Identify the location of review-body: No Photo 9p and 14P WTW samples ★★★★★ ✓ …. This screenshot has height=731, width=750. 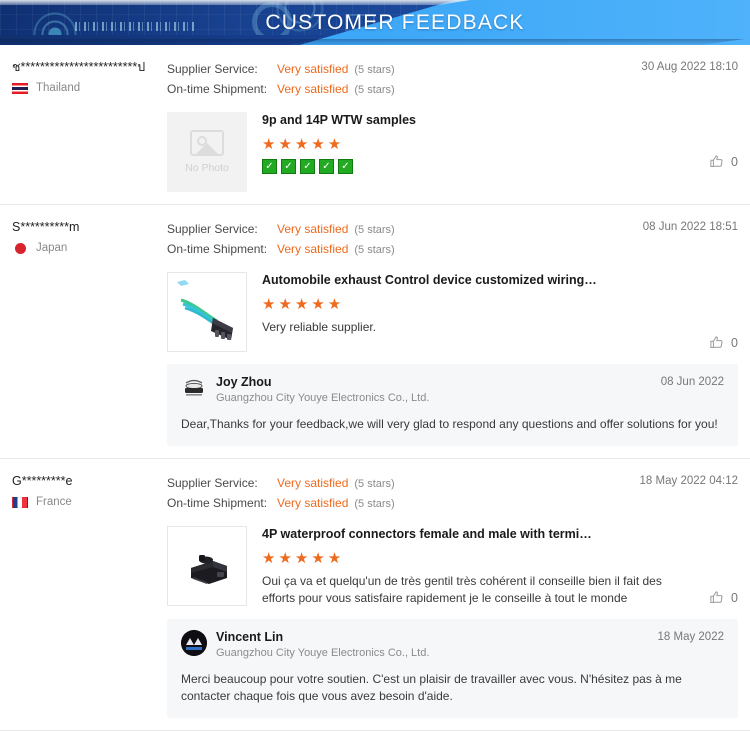
(375, 152).